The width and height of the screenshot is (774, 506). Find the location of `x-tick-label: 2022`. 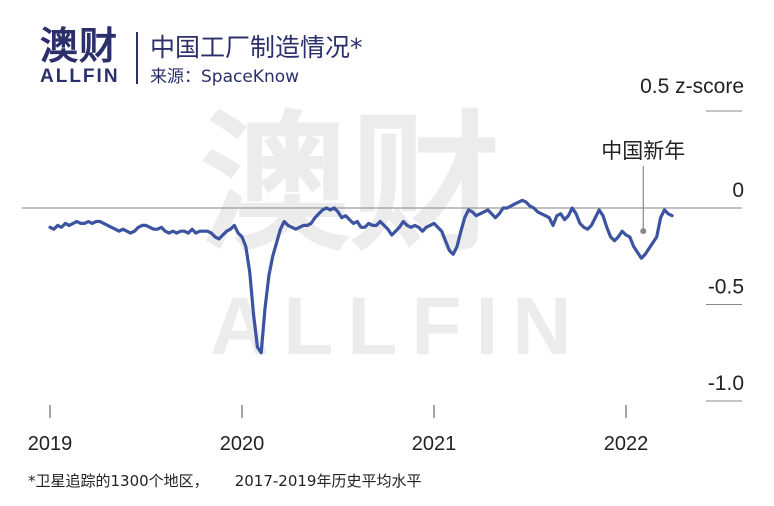

x-tick-label: 2022 is located at coordinates (626, 444).